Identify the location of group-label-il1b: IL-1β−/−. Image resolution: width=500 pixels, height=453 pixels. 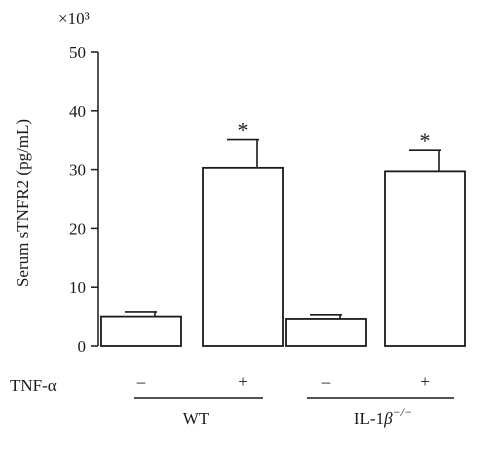
(383, 416).